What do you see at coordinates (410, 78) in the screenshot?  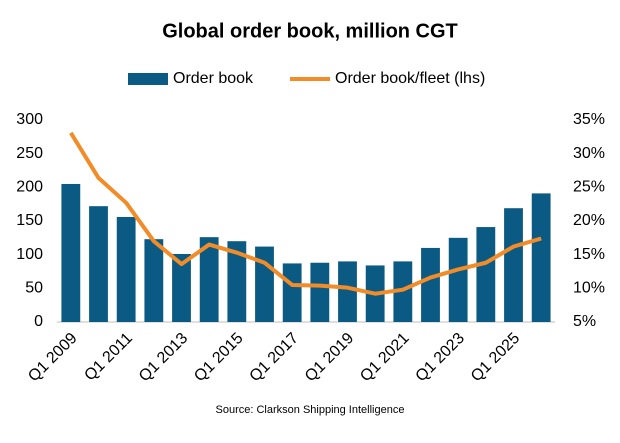 I see `legend-label: Order book/fleet (lhs)` at bounding box center [410, 78].